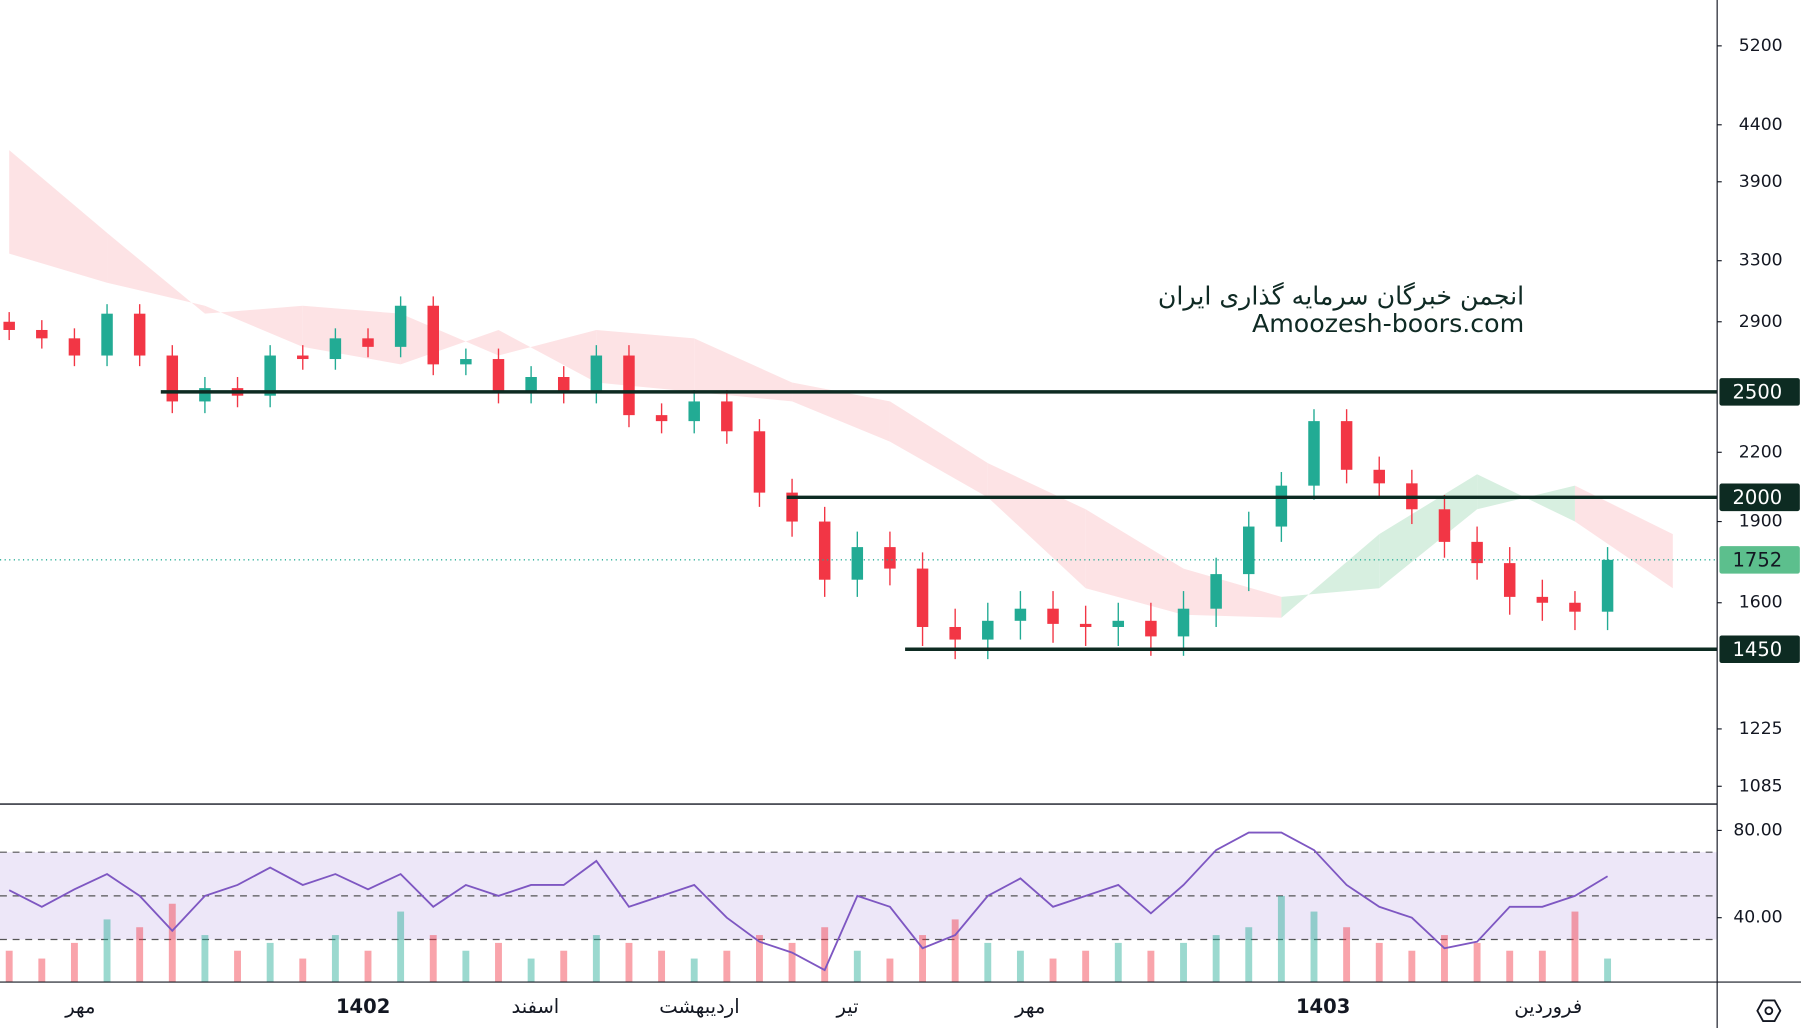 The image size is (1801, 1028). I want to click on x-tick-label: فروردین, so click(1548, 1006).